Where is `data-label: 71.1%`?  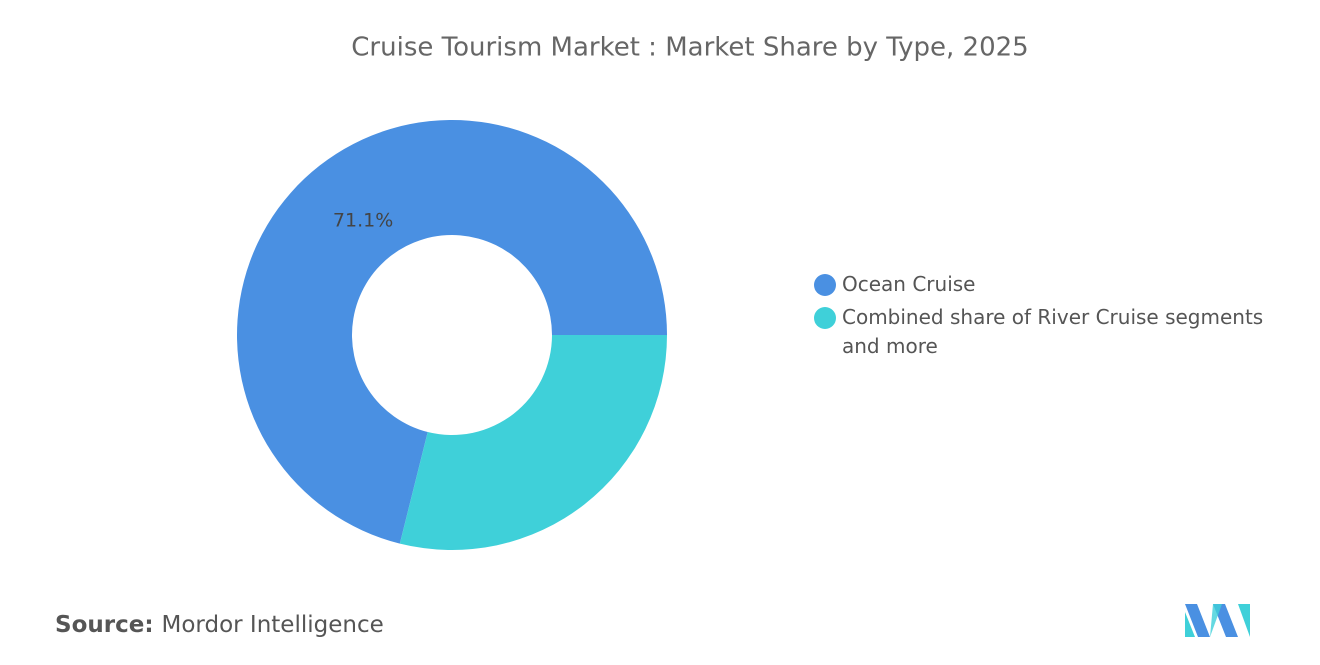
data-label: 71.1% is located at coordinates (363, 220).